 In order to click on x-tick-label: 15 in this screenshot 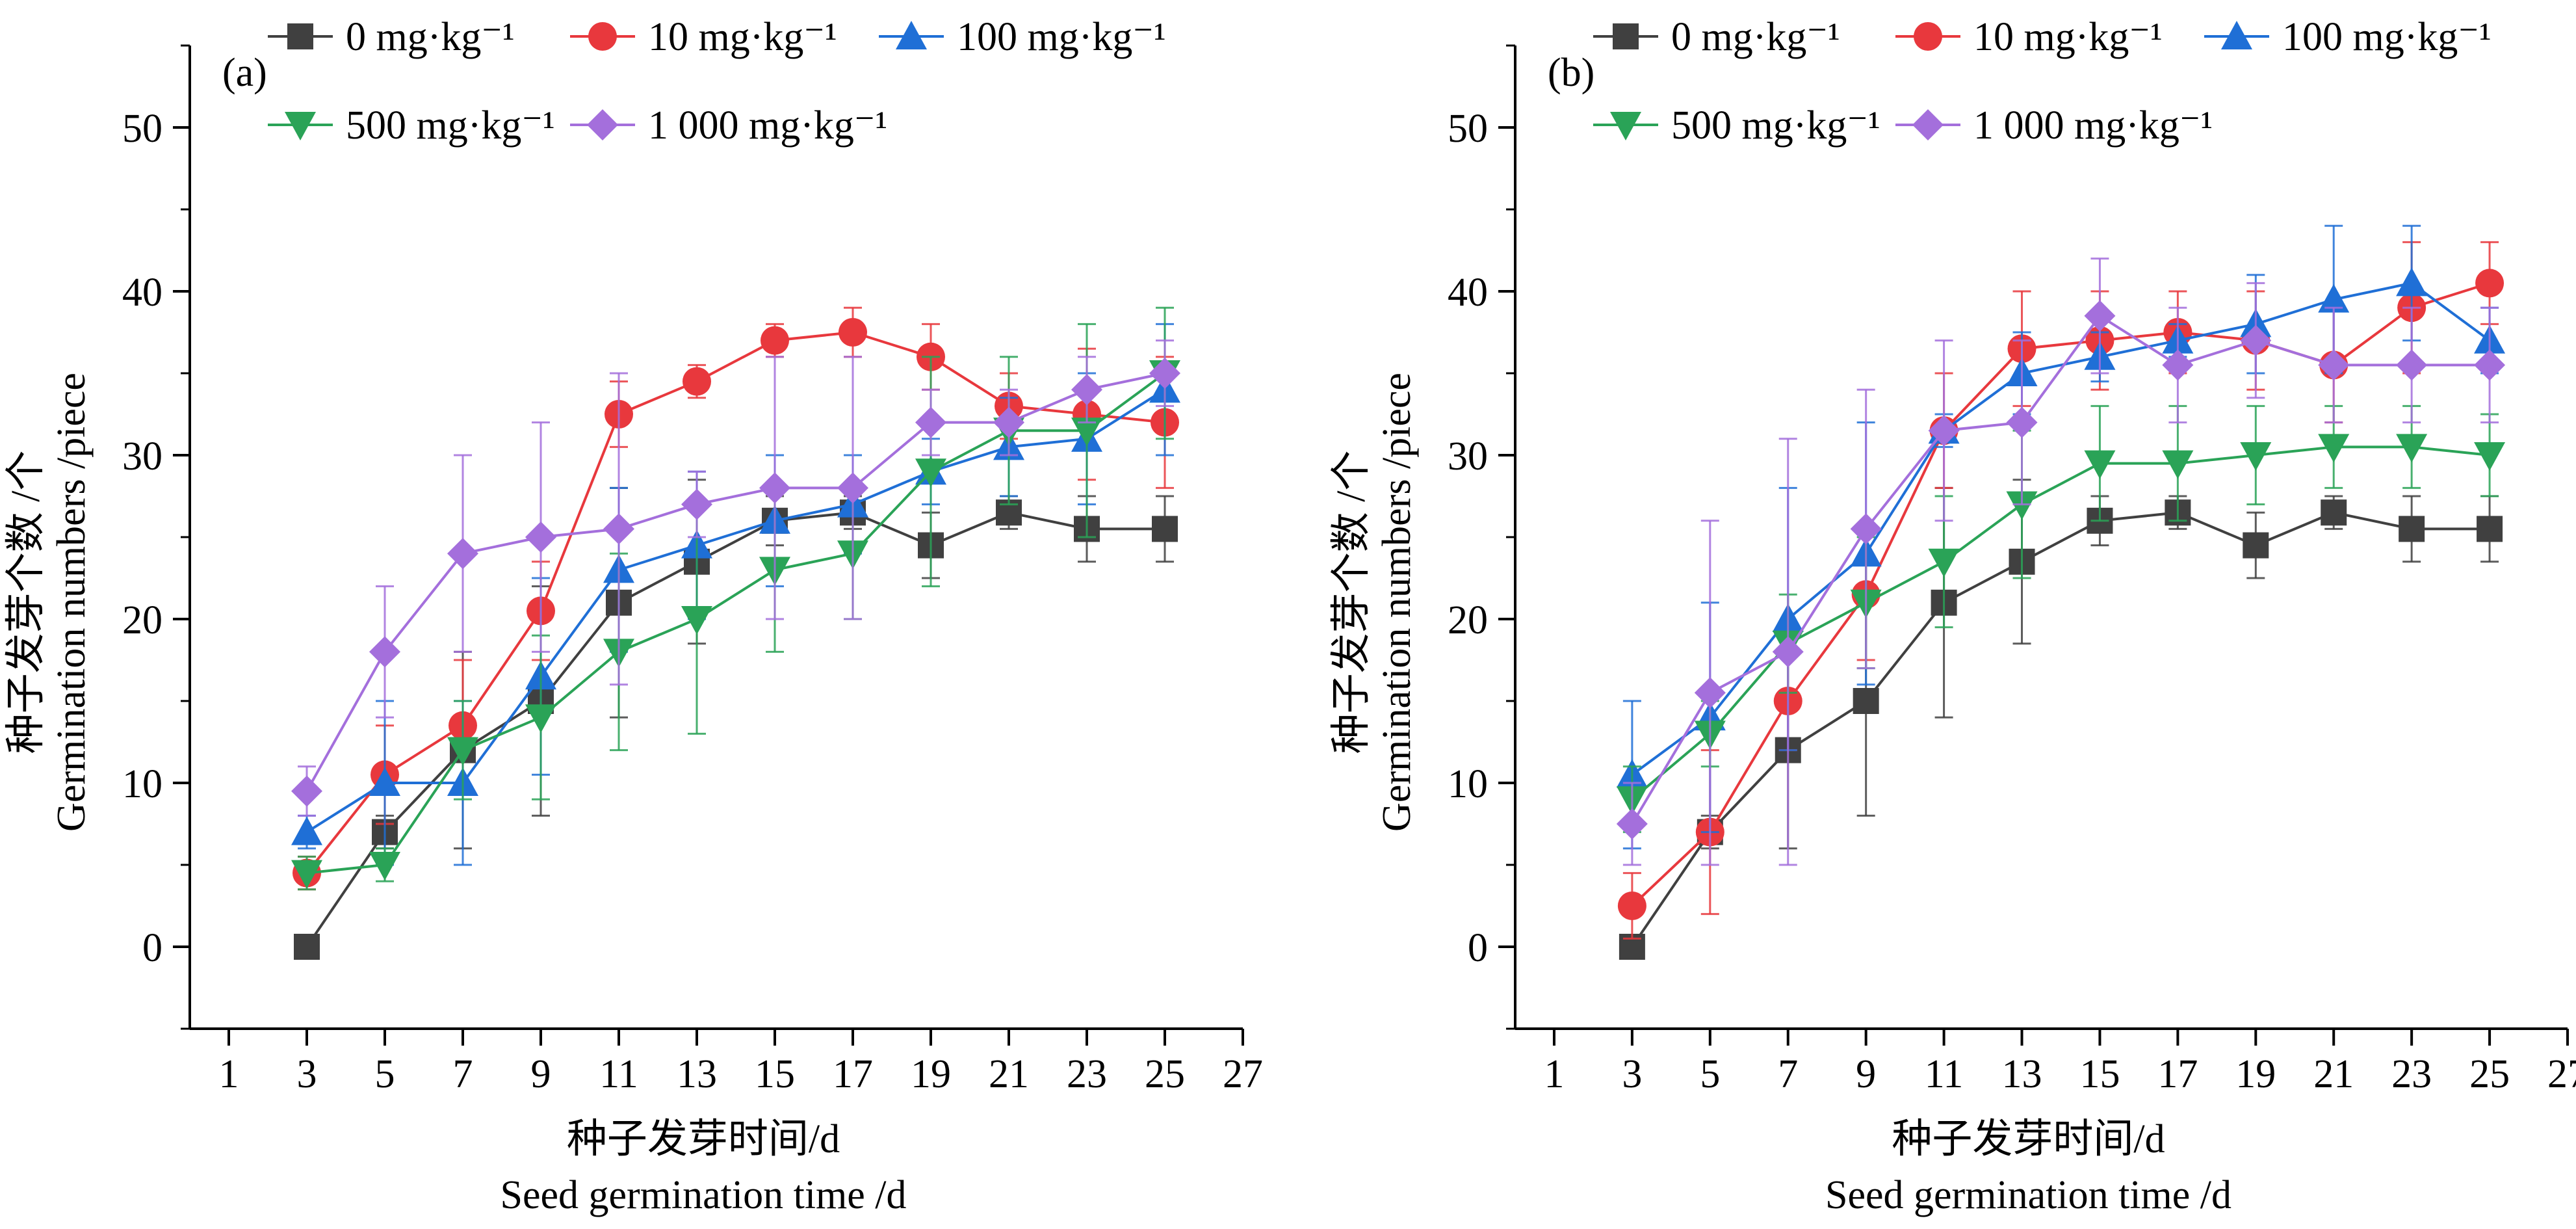, I will do `click(775, 1074)`.